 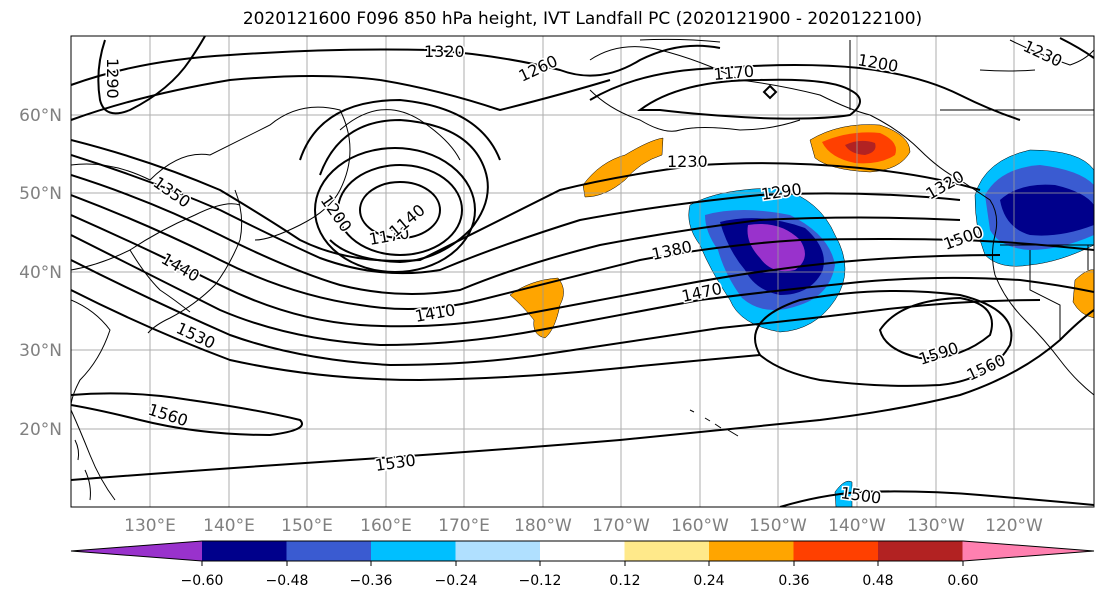 What do you see at coordinates (536, 308) in the screenshot?
I see `ivt-pos-central` at bounding box center [536, 308].